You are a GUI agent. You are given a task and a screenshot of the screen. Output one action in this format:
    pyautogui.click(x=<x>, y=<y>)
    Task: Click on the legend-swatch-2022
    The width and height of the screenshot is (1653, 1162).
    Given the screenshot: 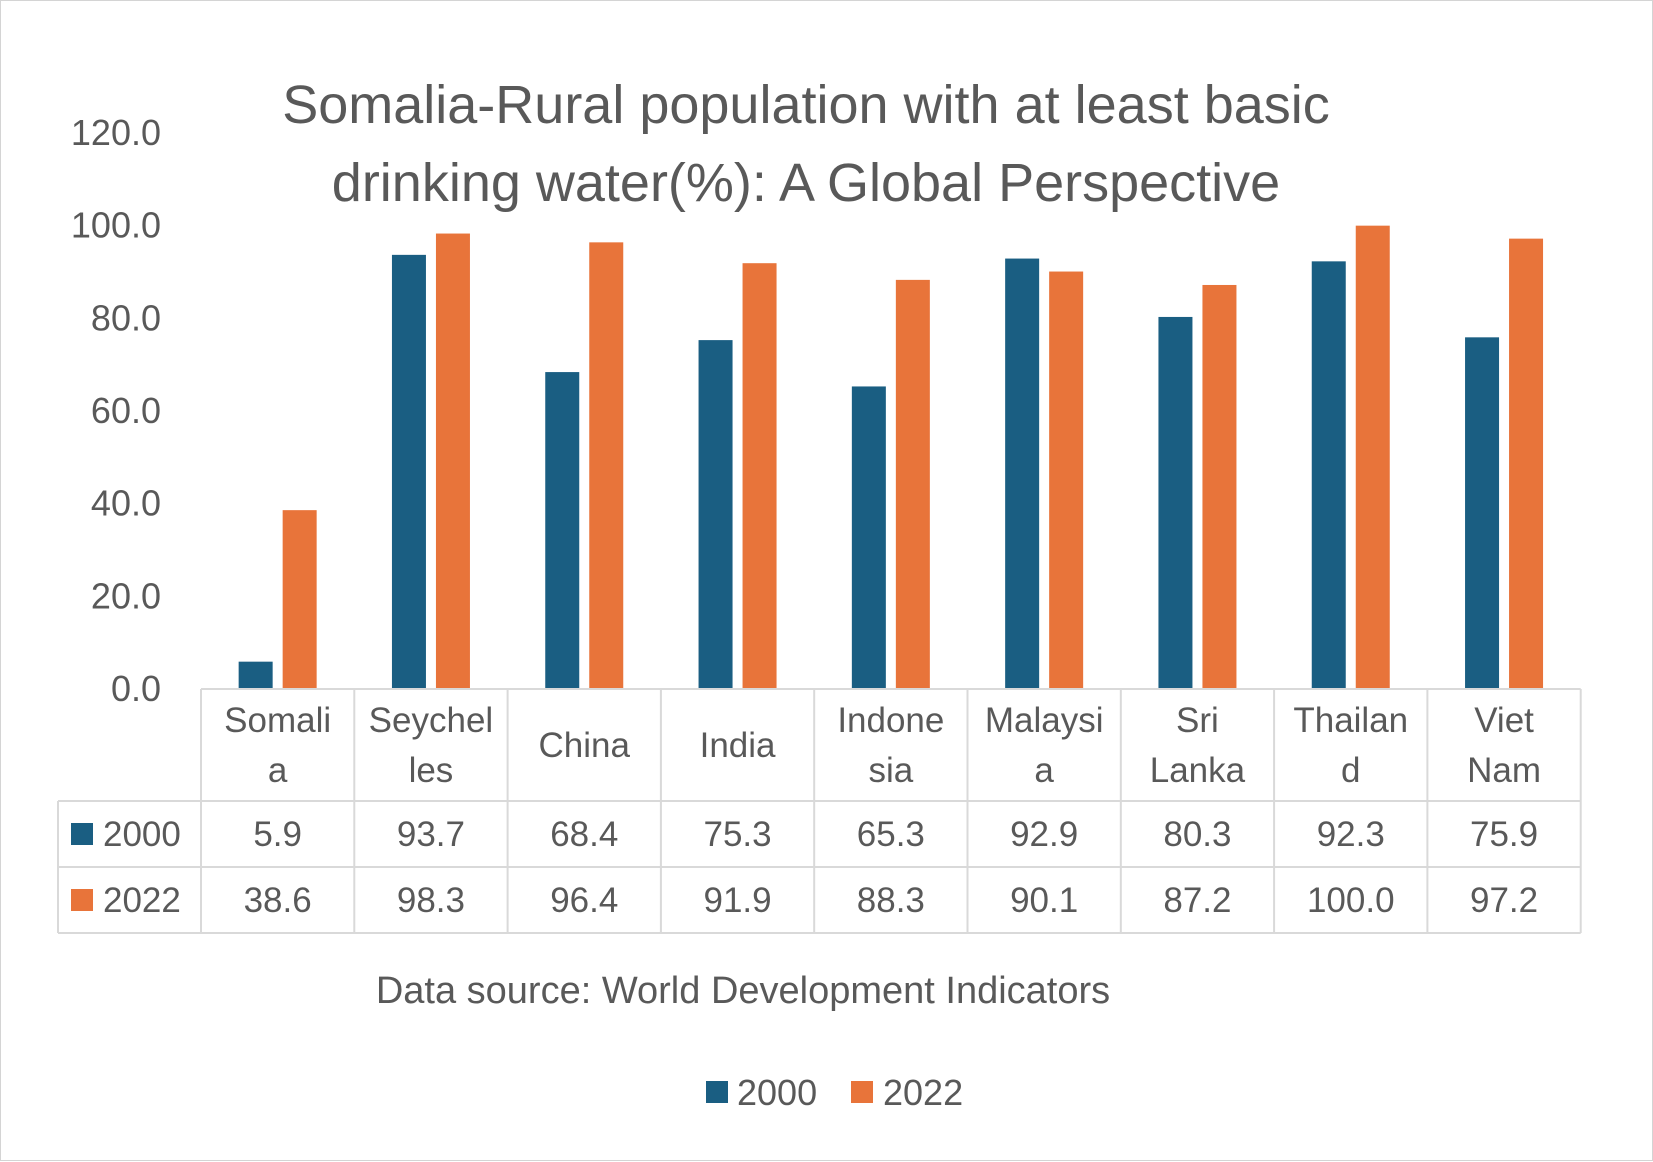 What is the action you would take?
    pyautogui.click(x=862, y=1092)
    